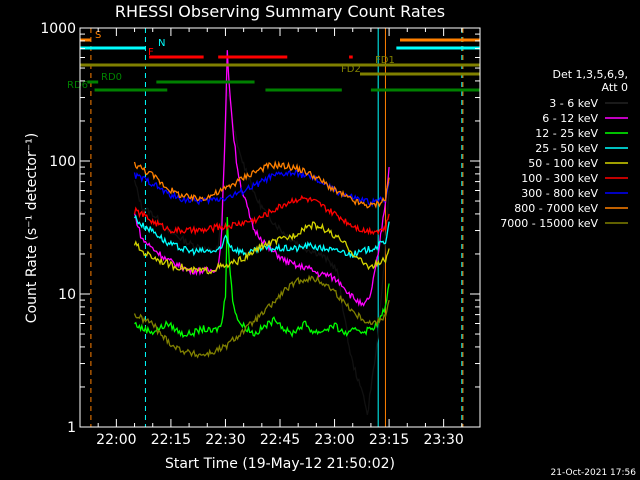 Image resolution: width=640 pixels, height=480 pixels. Describe the element at coordinates (116, 440) in the screenshot. I see `x-tick-label-0: 22:00` at that location.